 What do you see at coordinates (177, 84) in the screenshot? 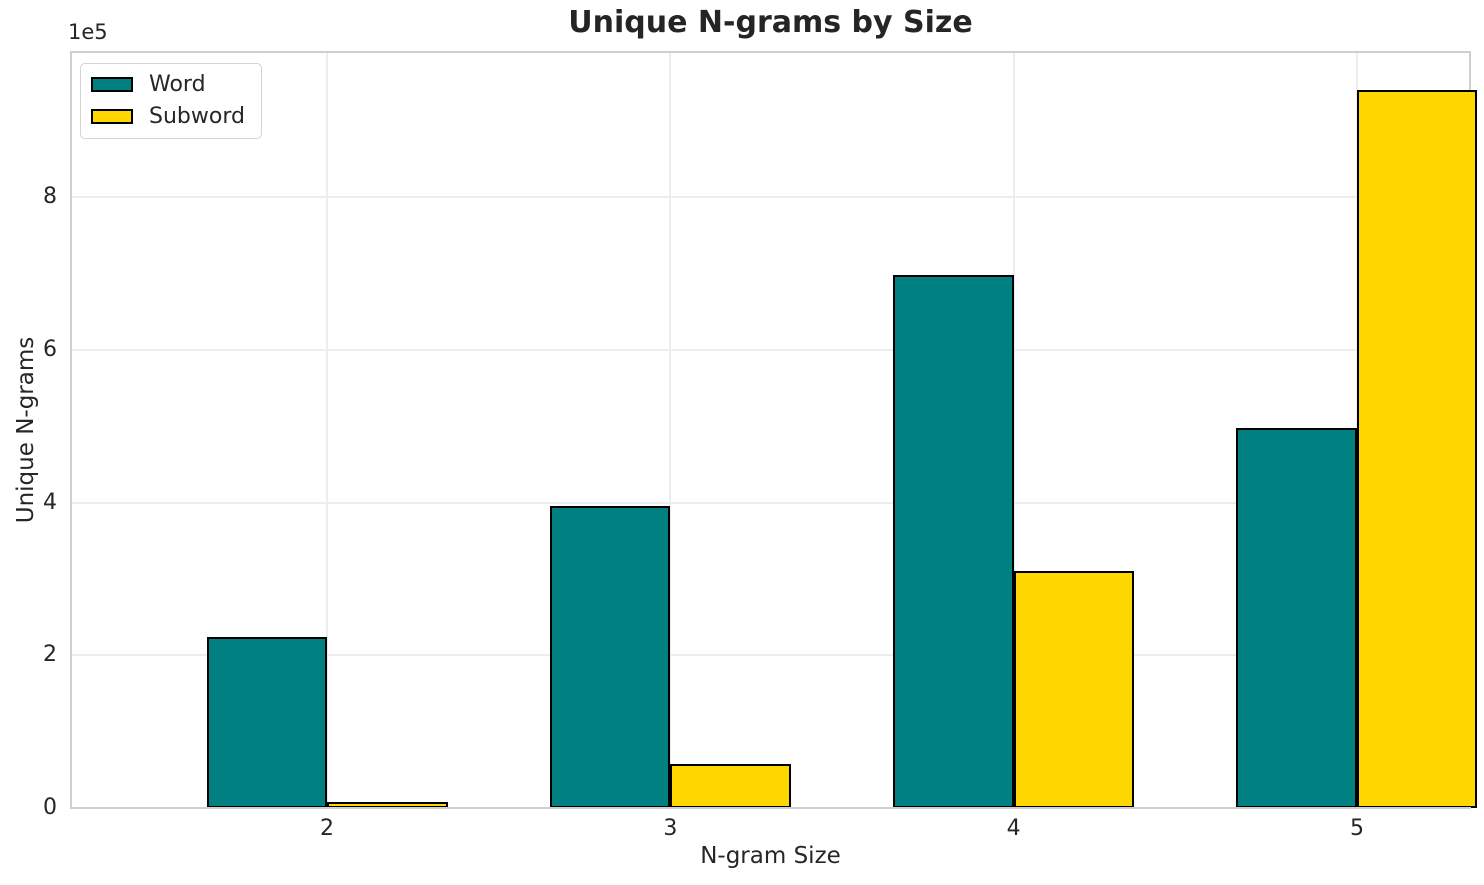
I see `legend-label: Word` at bounding box center [177, 84].